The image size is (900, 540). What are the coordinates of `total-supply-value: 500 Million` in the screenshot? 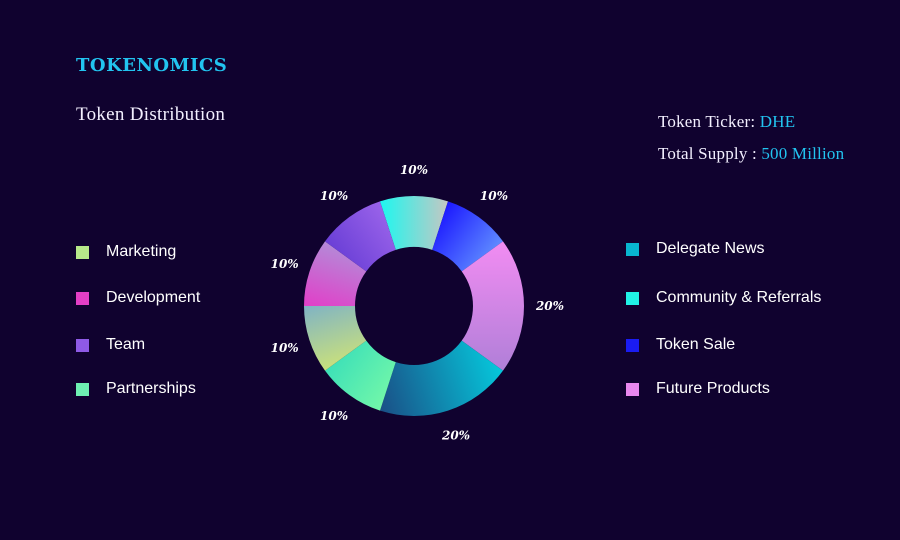 It's located at (803, 153).